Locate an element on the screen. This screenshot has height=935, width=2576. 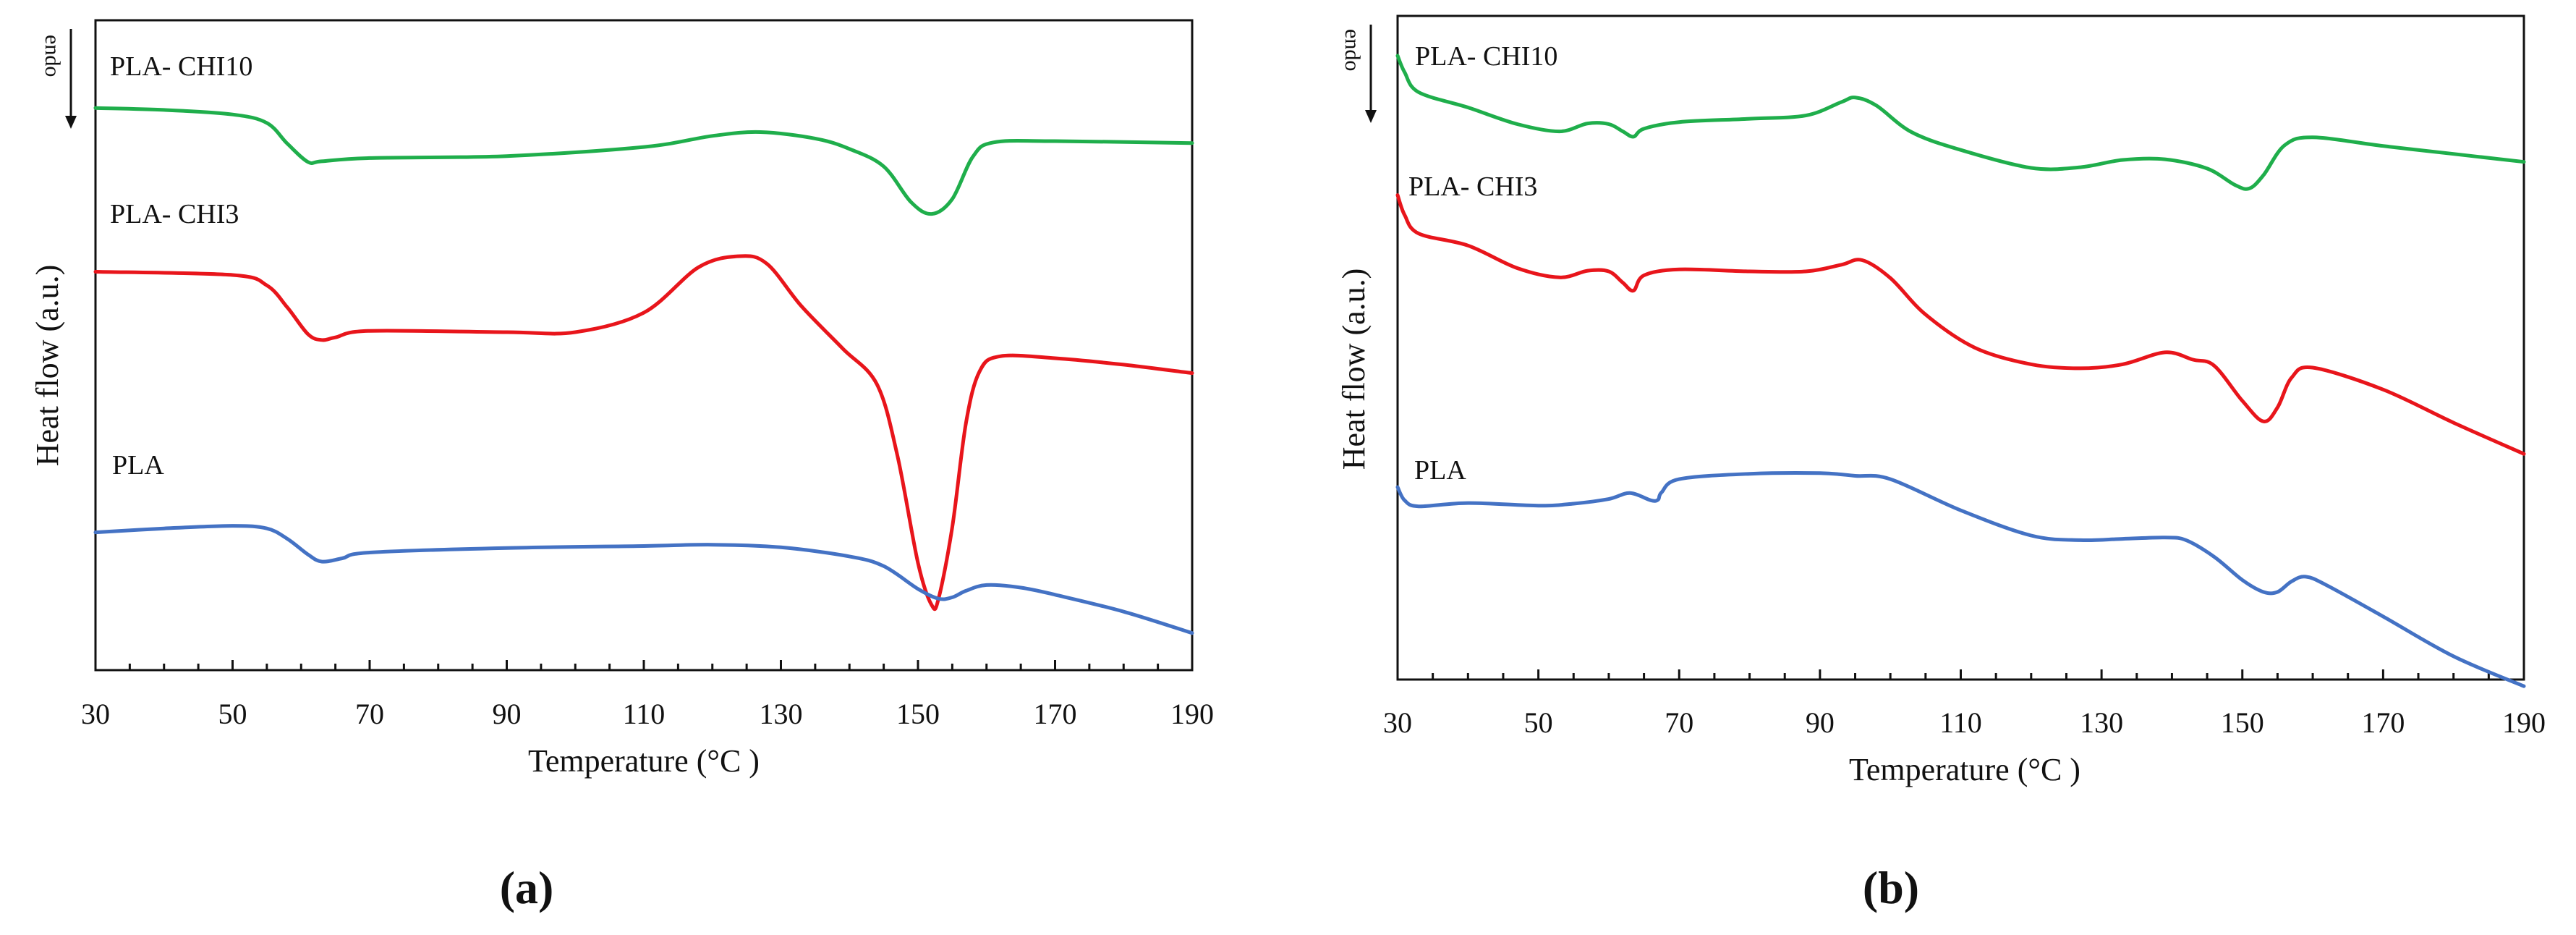
series-line-pla-chi3 is located at coordinates (1960, 324).